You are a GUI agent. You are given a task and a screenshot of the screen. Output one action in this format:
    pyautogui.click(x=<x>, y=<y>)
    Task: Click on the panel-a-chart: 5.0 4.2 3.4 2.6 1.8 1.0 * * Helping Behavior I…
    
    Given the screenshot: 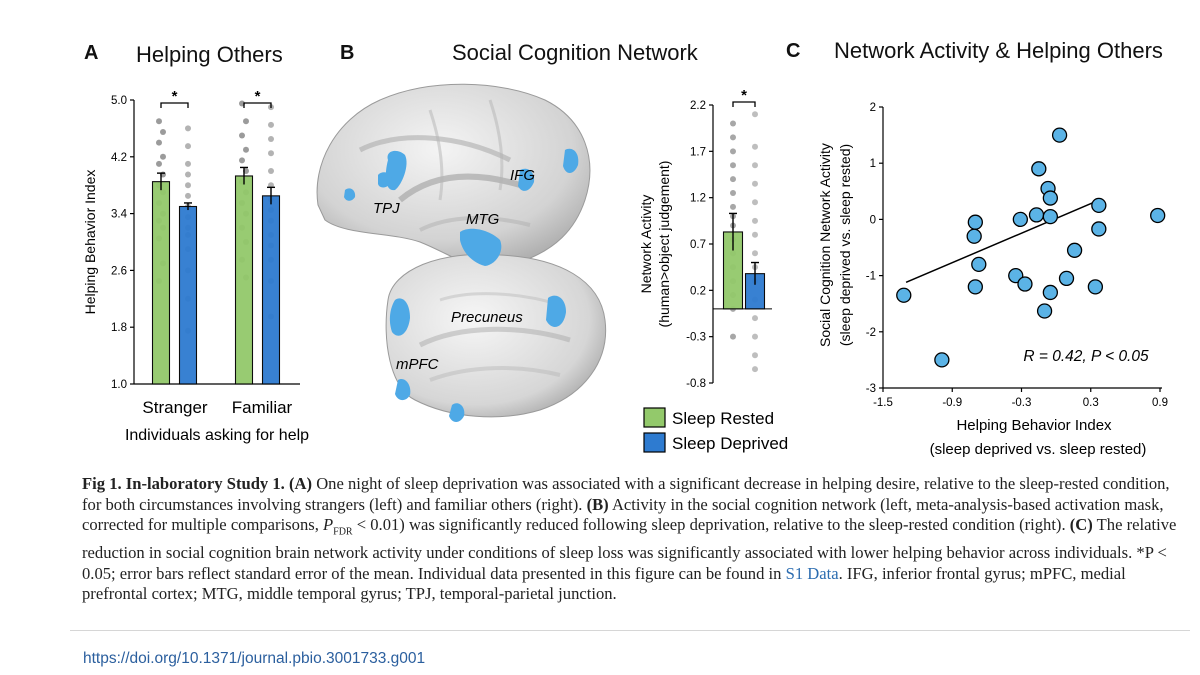 What is the action you would take?
    pyautogui.click(x=195, y=266)
    